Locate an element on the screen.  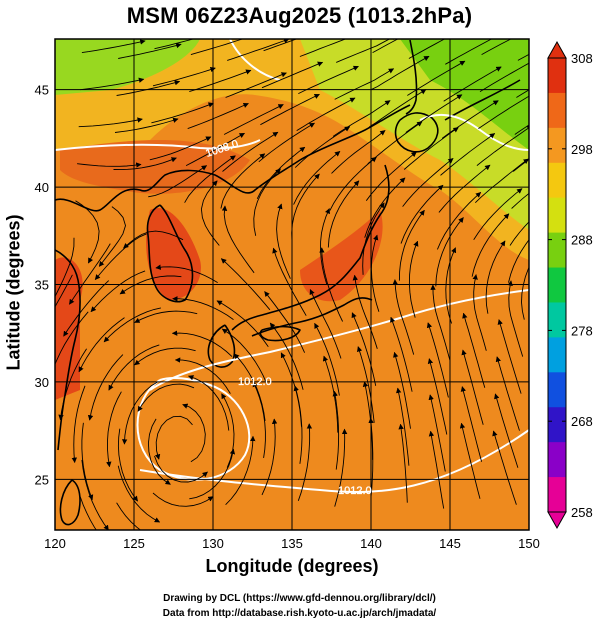
isobar-1012-loop is located at coordinates (339, 340).